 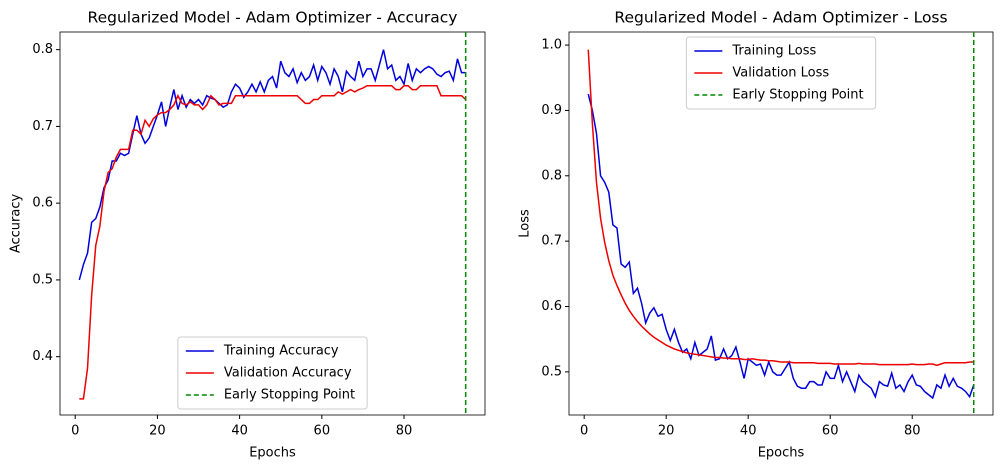 I want to click on legend-label: Validation Accuracy, so click(x=288, y=373).